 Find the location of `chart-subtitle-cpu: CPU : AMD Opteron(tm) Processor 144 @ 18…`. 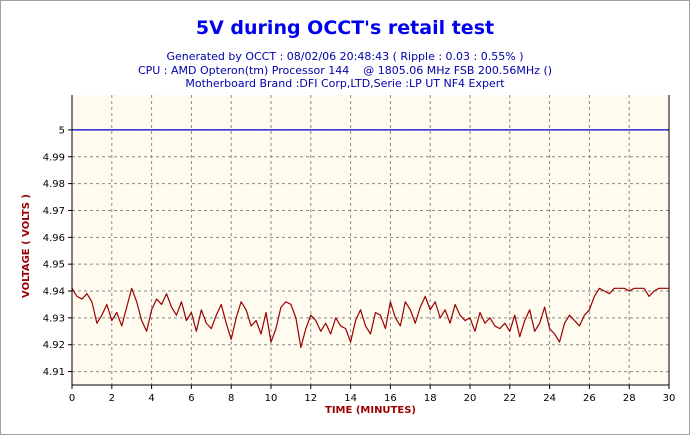

chart-subtitle-cpu: CPU : AMD Opteron(tm) Processor 144 @ 18… is located at coordinates (345, 70).